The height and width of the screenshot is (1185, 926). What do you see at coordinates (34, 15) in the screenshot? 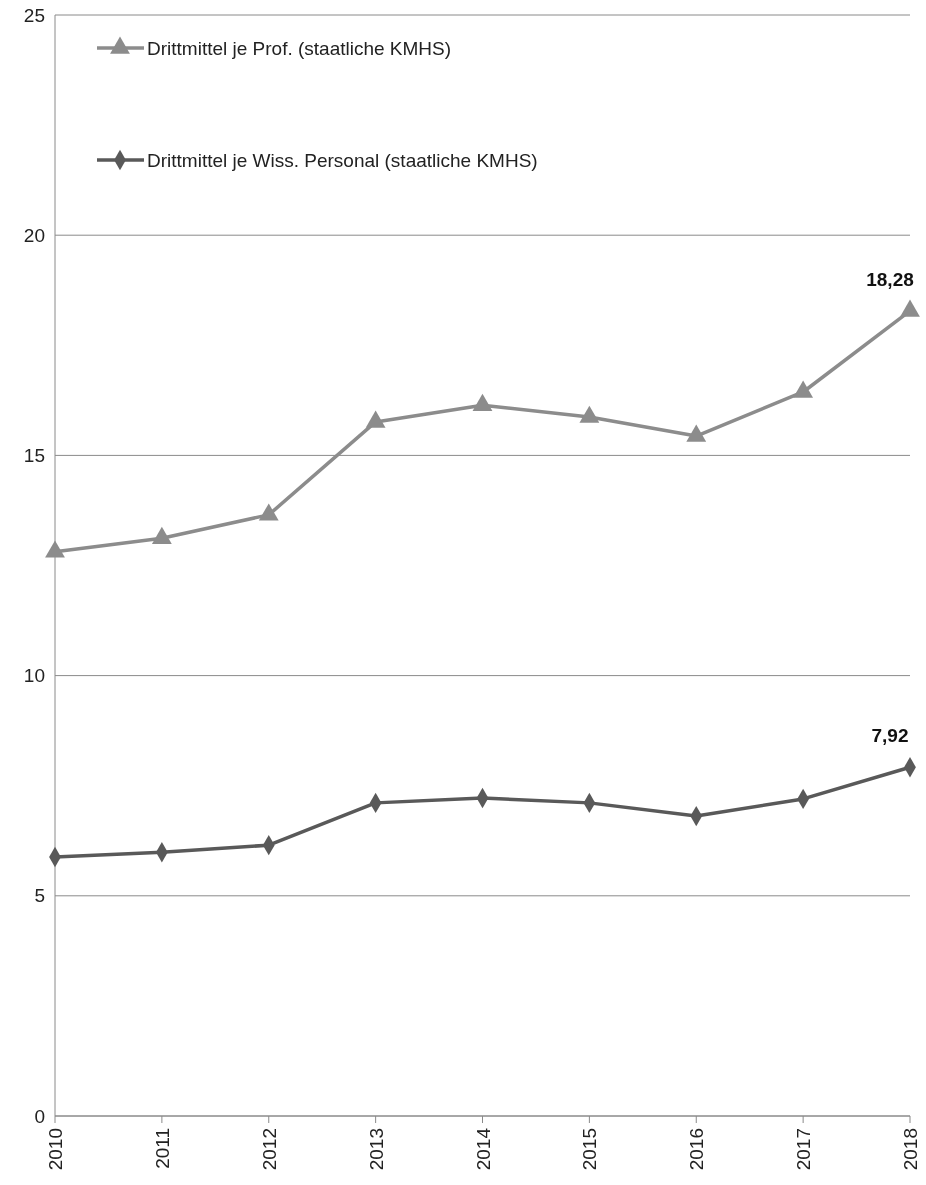
I see `y-tick-label: 25` at bounding box center [34, 15].